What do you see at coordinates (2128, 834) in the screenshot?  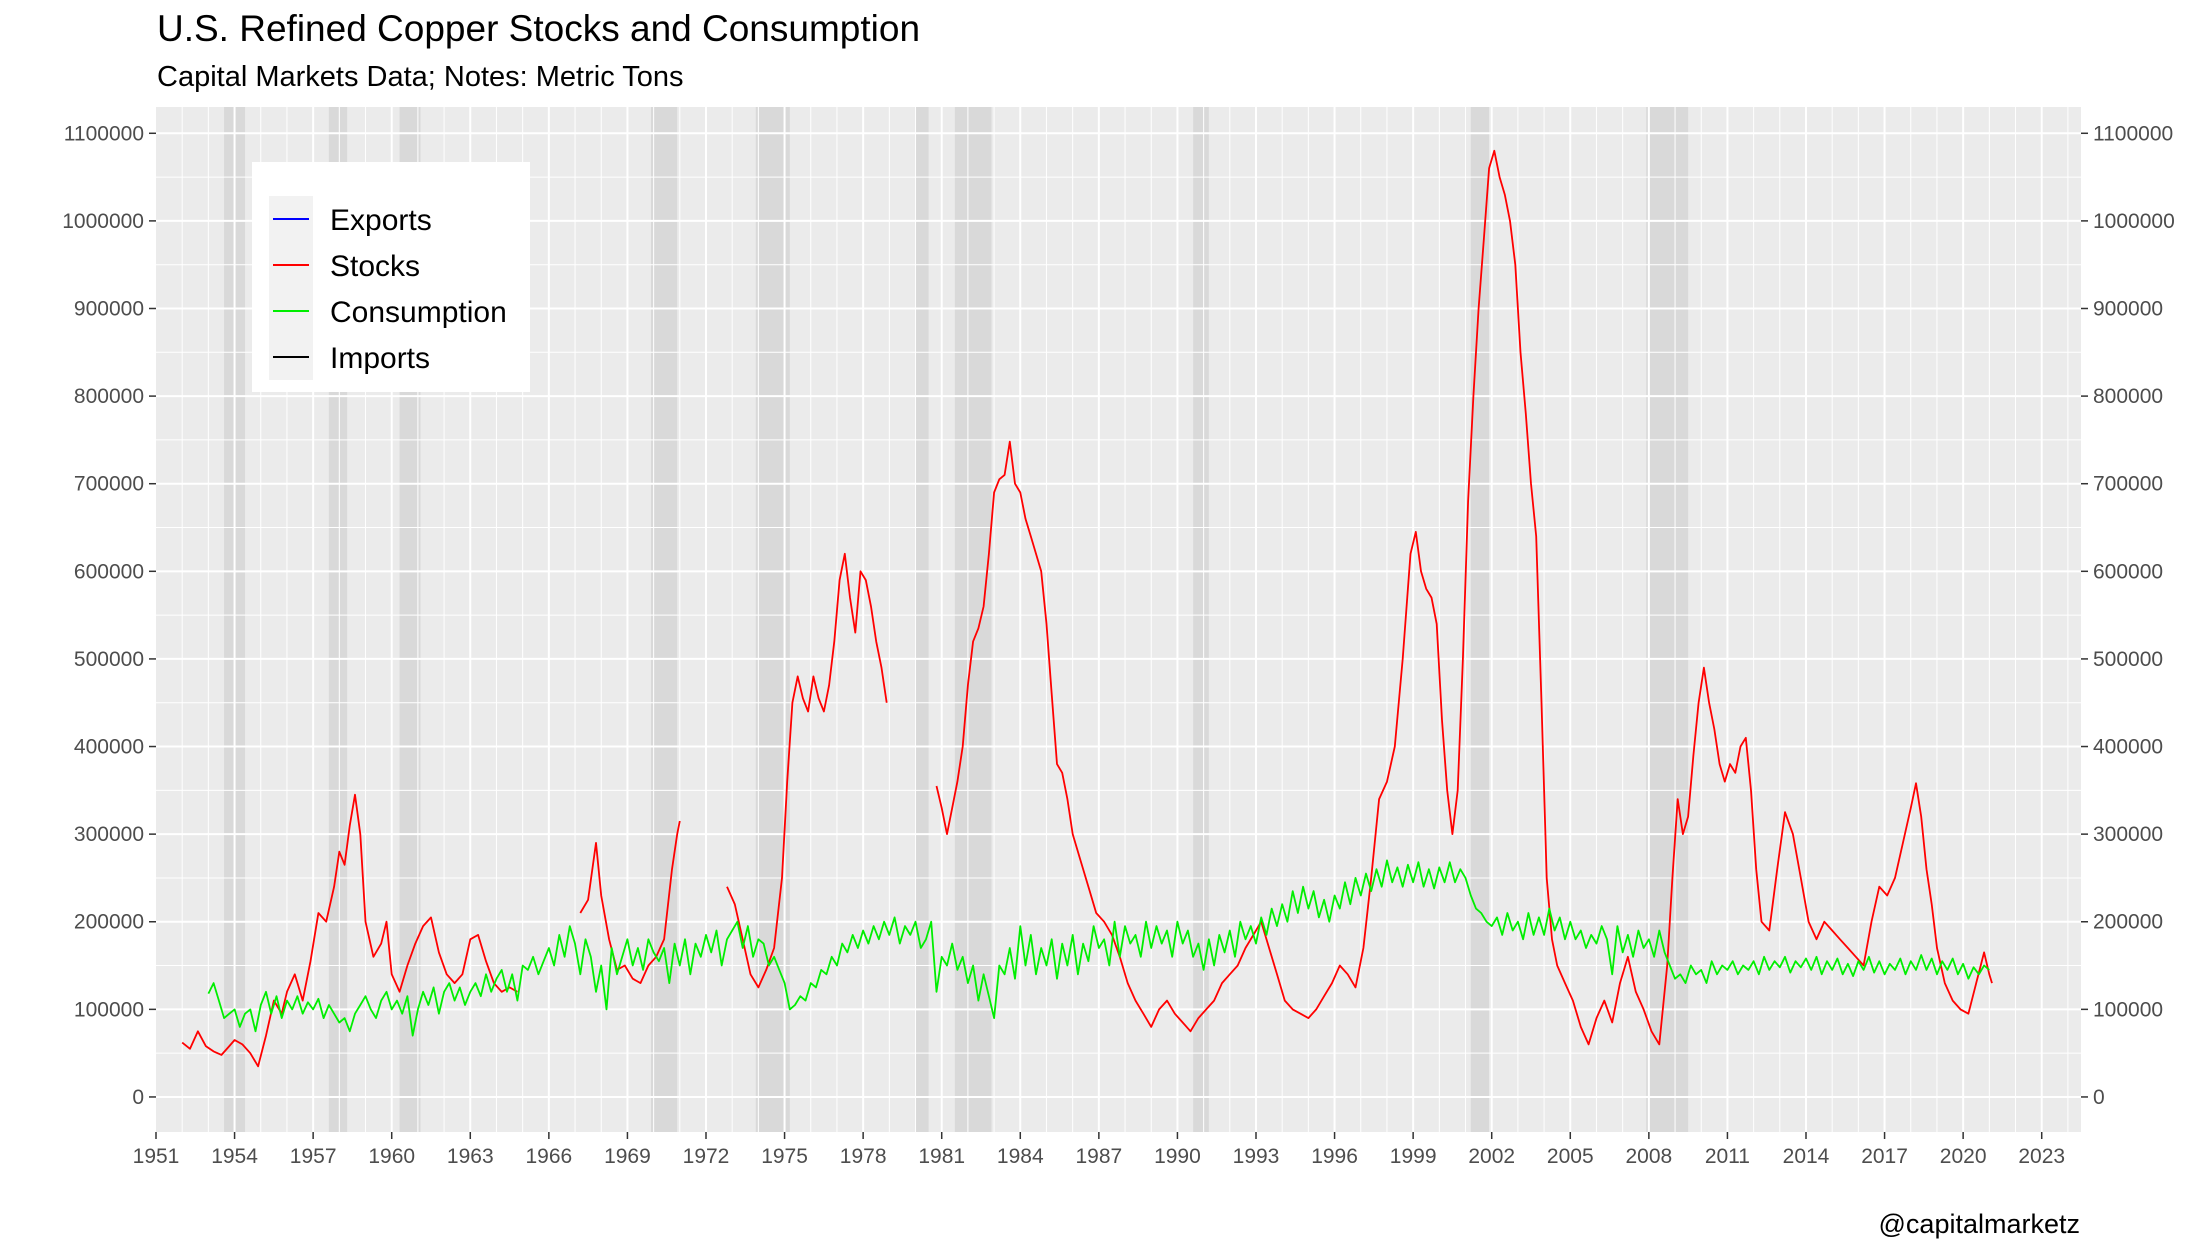 I see `y-tick-label-right: 300000` at bounding box center [2128, 834].